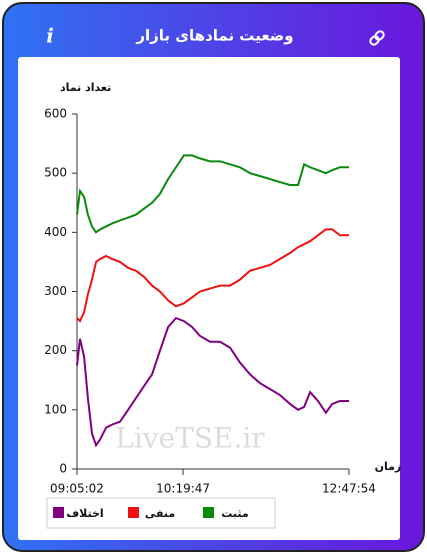 Image resolution: width=427 pixels, height=554 pixels. What do you see at coordinates (50, 36) in the screenshot?
I see `info-icon: i` at bounding box center [50, 36].